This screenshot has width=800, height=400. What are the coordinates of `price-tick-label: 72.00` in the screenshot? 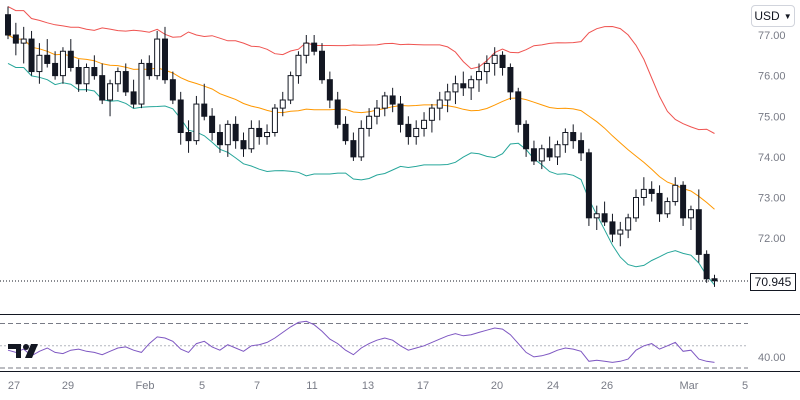 It's located at (772, 239).